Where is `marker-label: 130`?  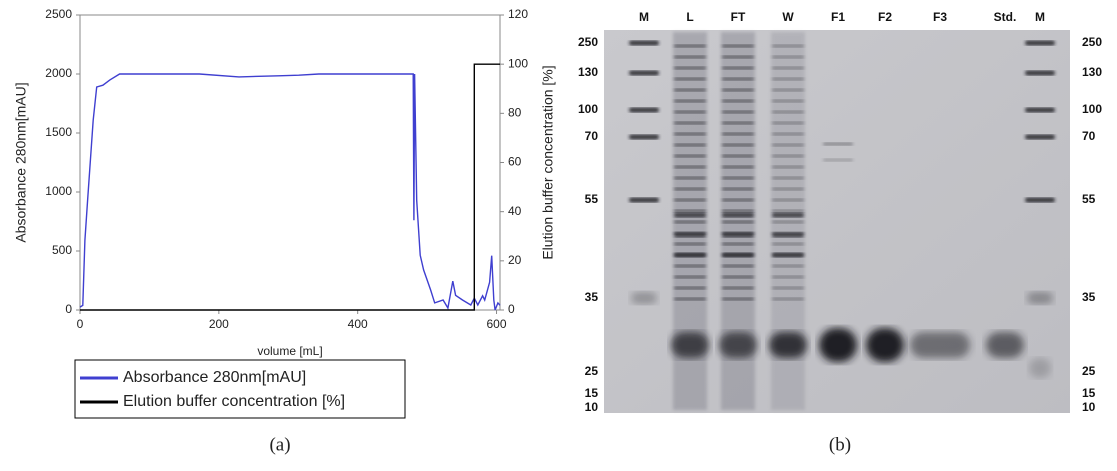 marker-label: 130 is located at coordinates (588, 72).